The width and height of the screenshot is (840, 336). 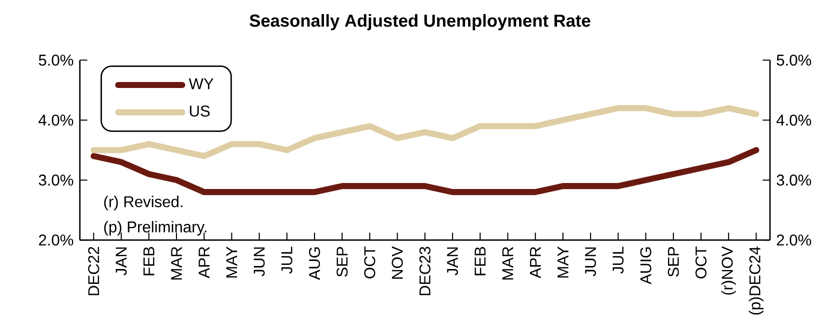 I want to click on y2-tick-label: 5.0%, so click(x=794, y=60).